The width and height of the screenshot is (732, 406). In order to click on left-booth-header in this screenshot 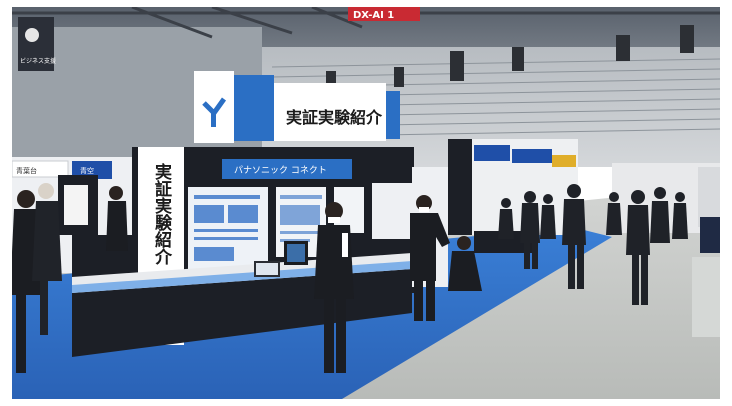, I will do `click(92, 170)`.